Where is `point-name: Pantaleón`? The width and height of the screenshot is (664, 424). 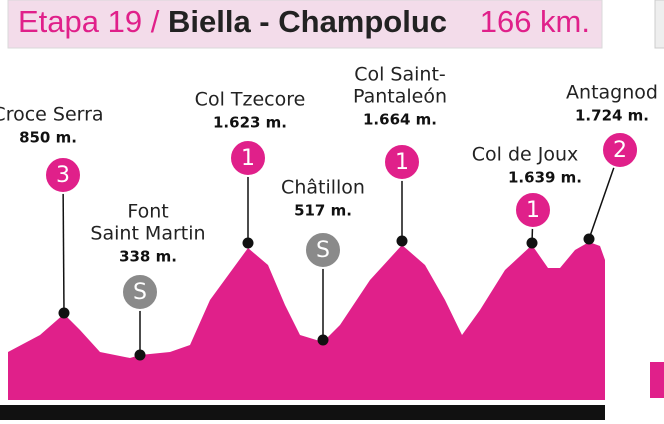 point-name: Pantaleón is located at coordinates (400, 97).